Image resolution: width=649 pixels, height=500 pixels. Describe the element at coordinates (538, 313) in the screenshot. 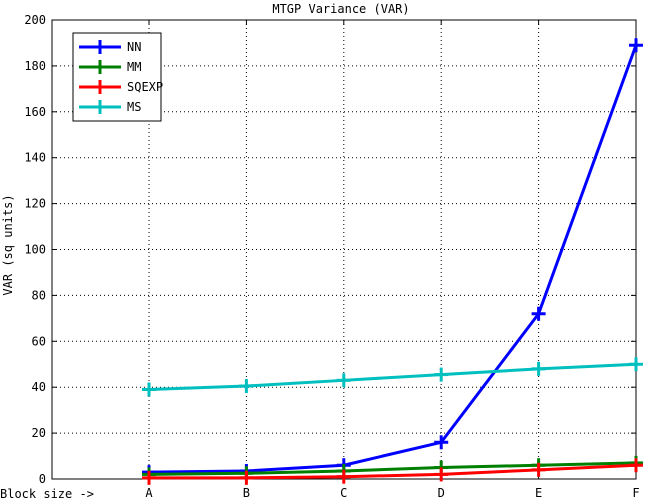

I see `point-nn-E` at that location.